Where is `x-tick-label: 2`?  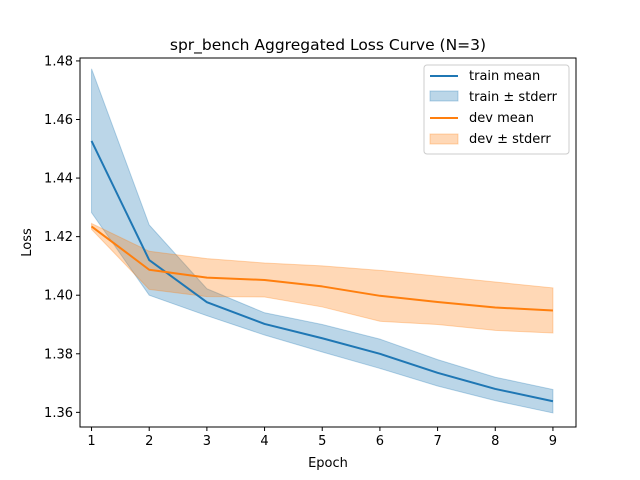
x-tick-label: 2 is located at coordinates (149, 441).